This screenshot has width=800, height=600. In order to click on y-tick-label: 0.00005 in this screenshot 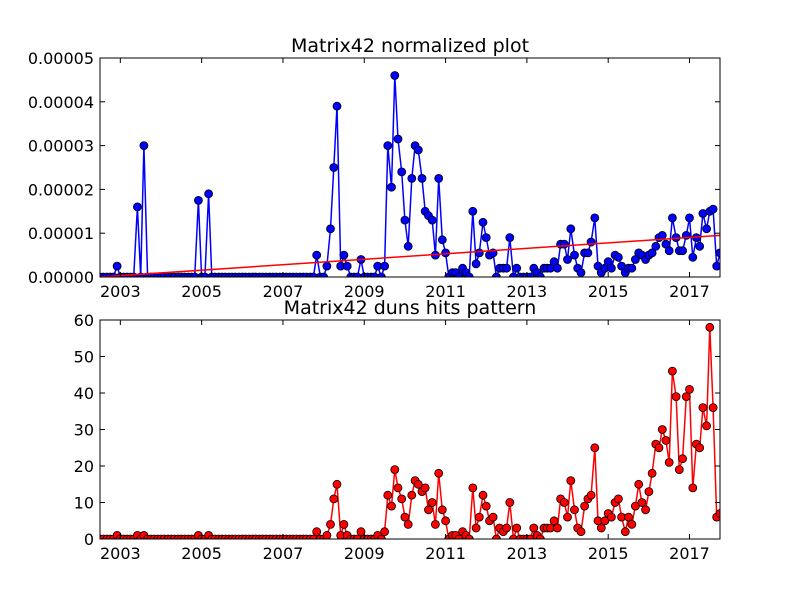, I will do `click(61, 58)`.